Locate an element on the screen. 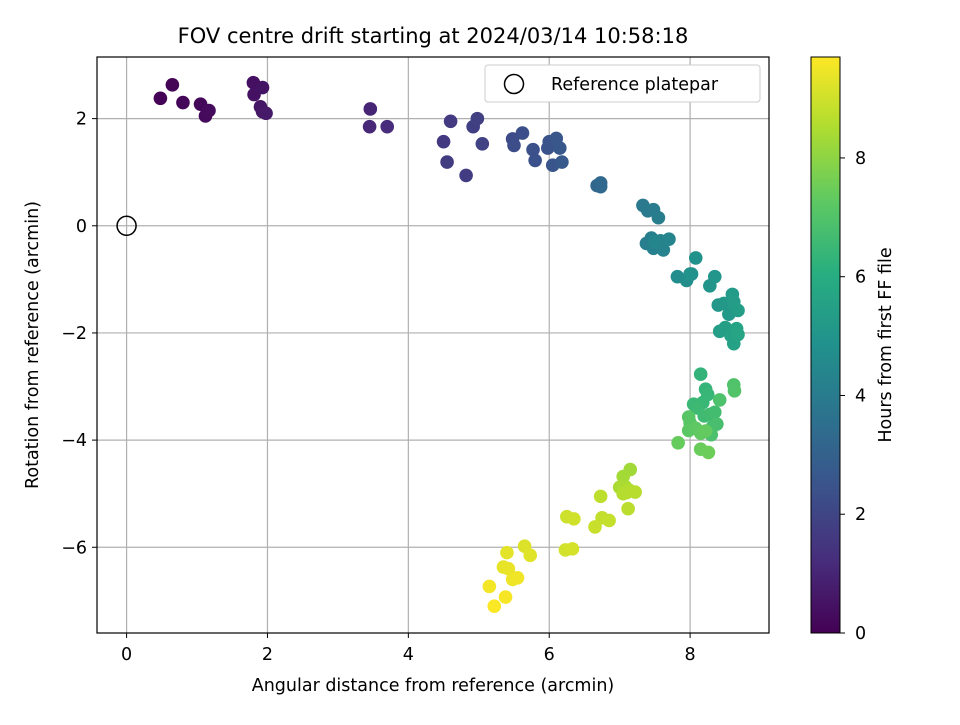 This screenshot has width=960, height=725. y-tick-label: 0 is located at coordinates (81, 227).